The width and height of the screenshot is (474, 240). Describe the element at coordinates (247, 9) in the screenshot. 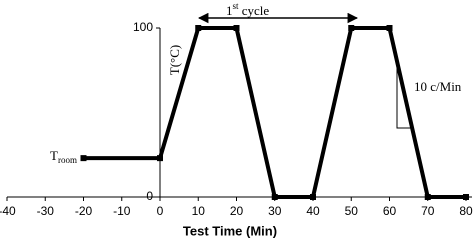

I see `cycle-label: 1st cycle` at that location.